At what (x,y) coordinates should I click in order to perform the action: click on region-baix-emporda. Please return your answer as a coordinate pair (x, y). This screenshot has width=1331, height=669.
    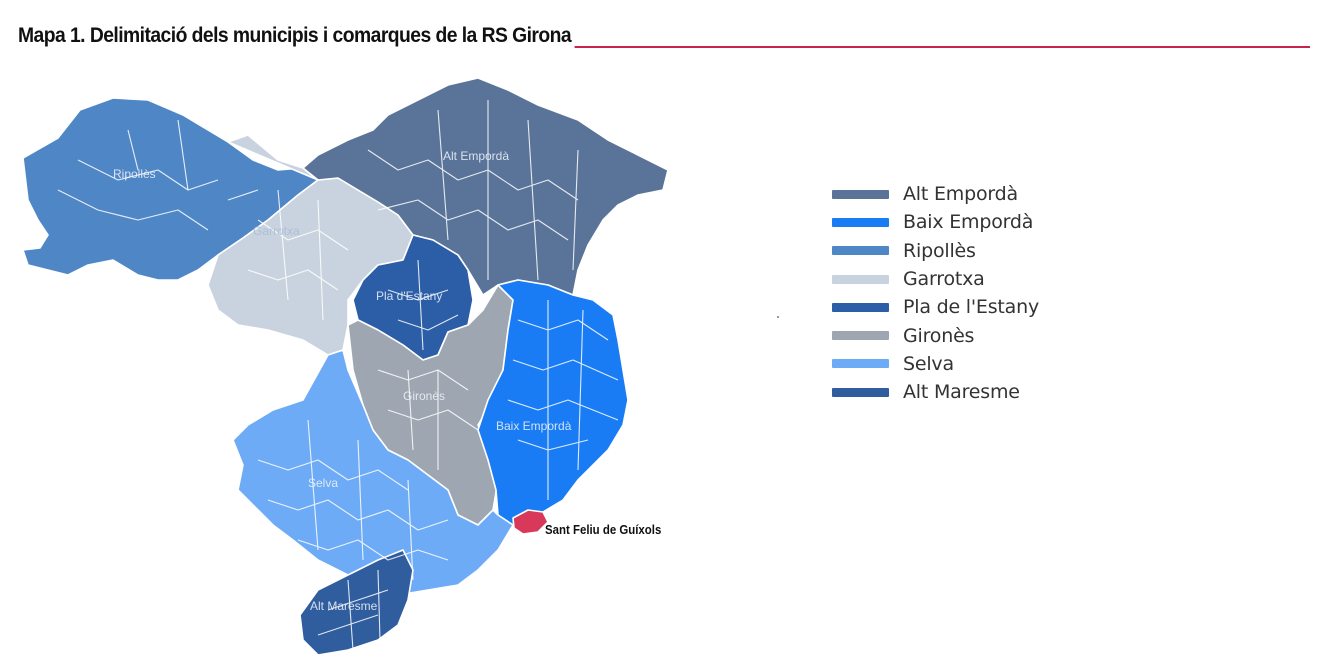
    Looking at the image, I should click on (553, 402).